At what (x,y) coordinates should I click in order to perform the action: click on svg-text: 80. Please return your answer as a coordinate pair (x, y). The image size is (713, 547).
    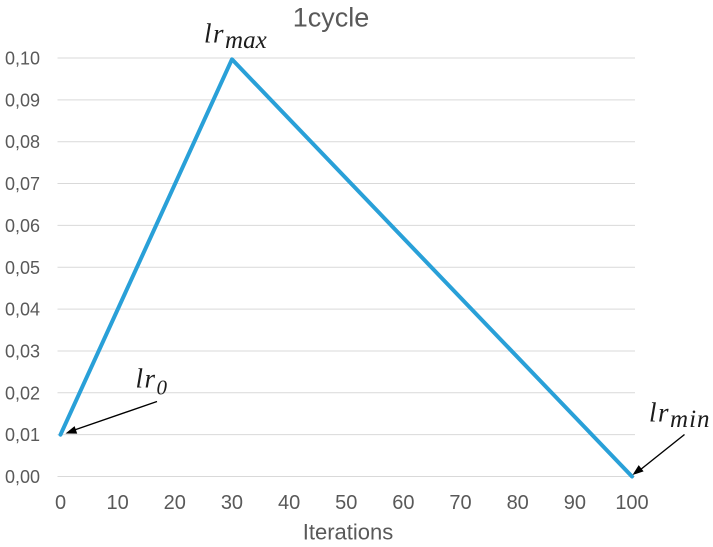
    Looking at the image, I should click on (518, 503).